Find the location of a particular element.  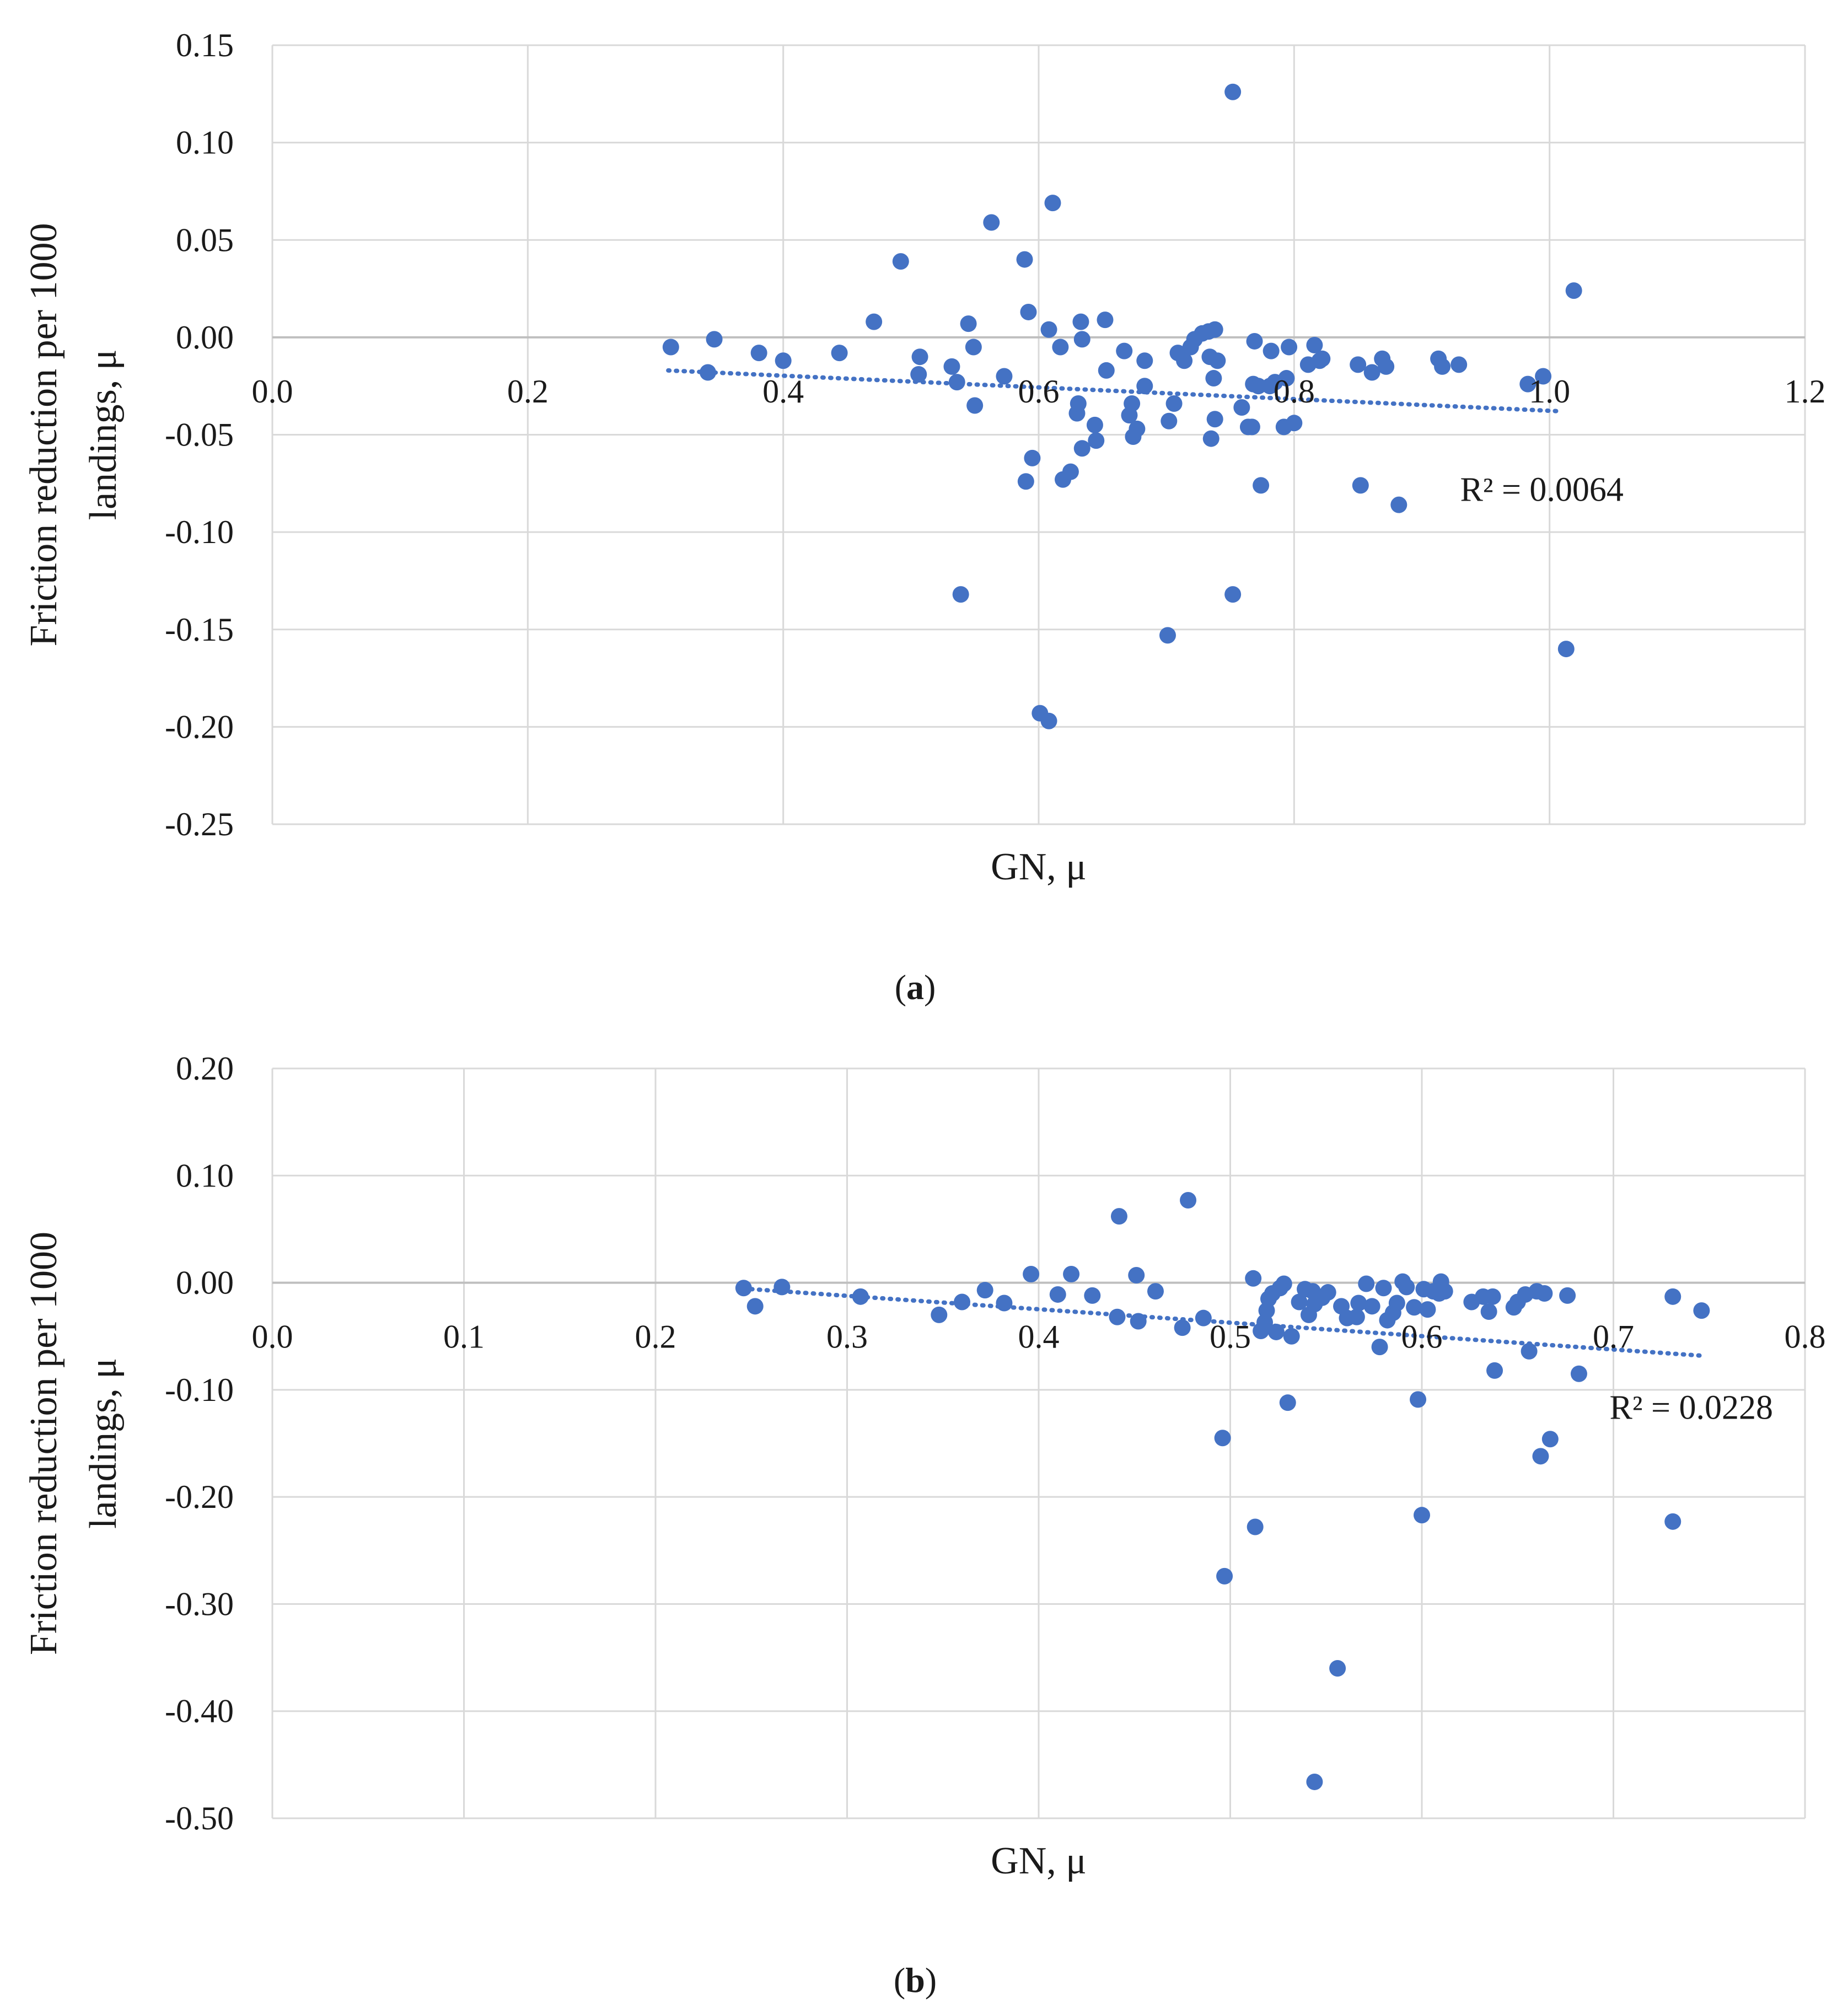

trendline is located at coordinates (1115, 391).